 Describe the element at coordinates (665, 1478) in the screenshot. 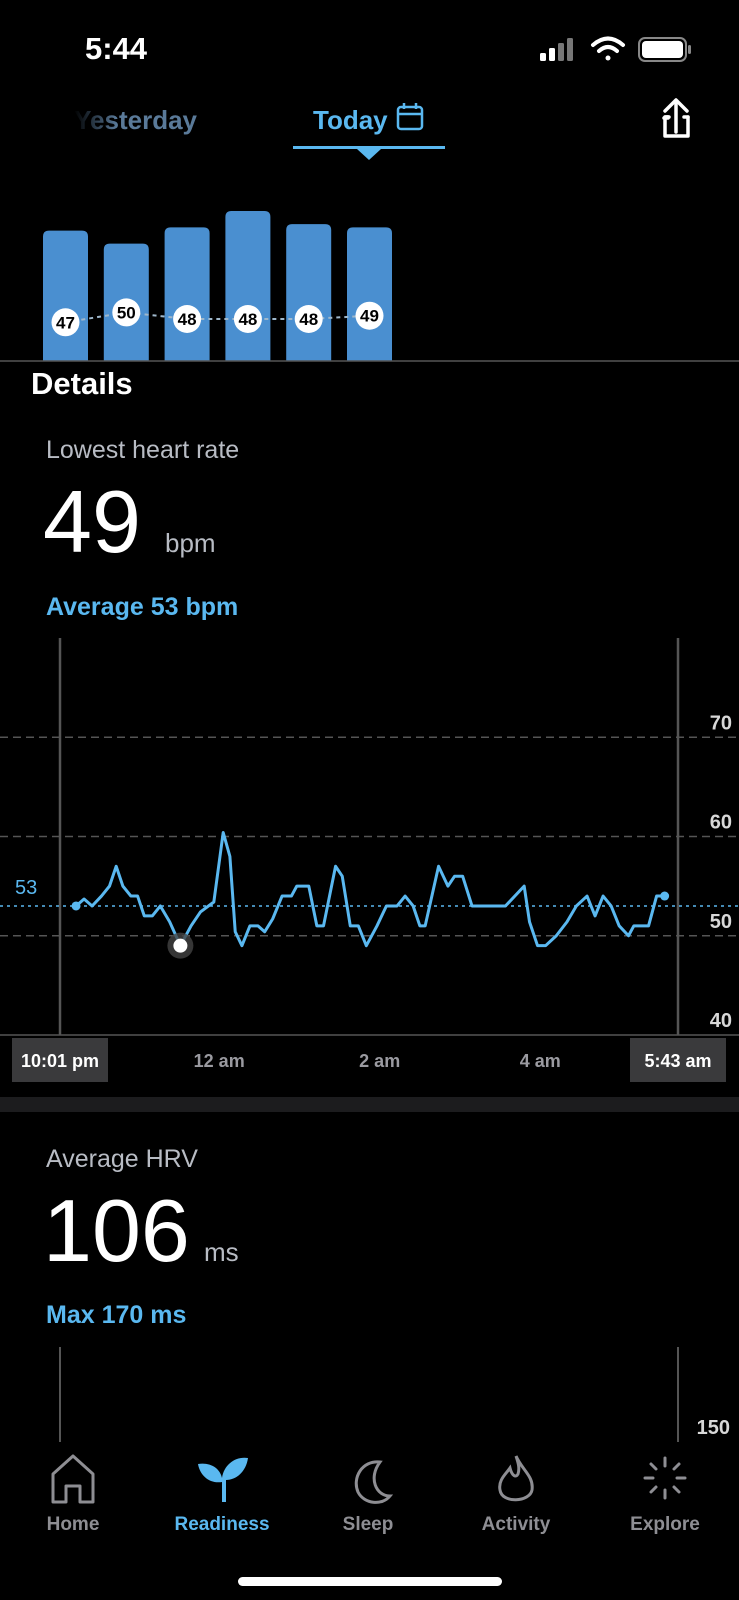

I see `explore-icon` at that location.